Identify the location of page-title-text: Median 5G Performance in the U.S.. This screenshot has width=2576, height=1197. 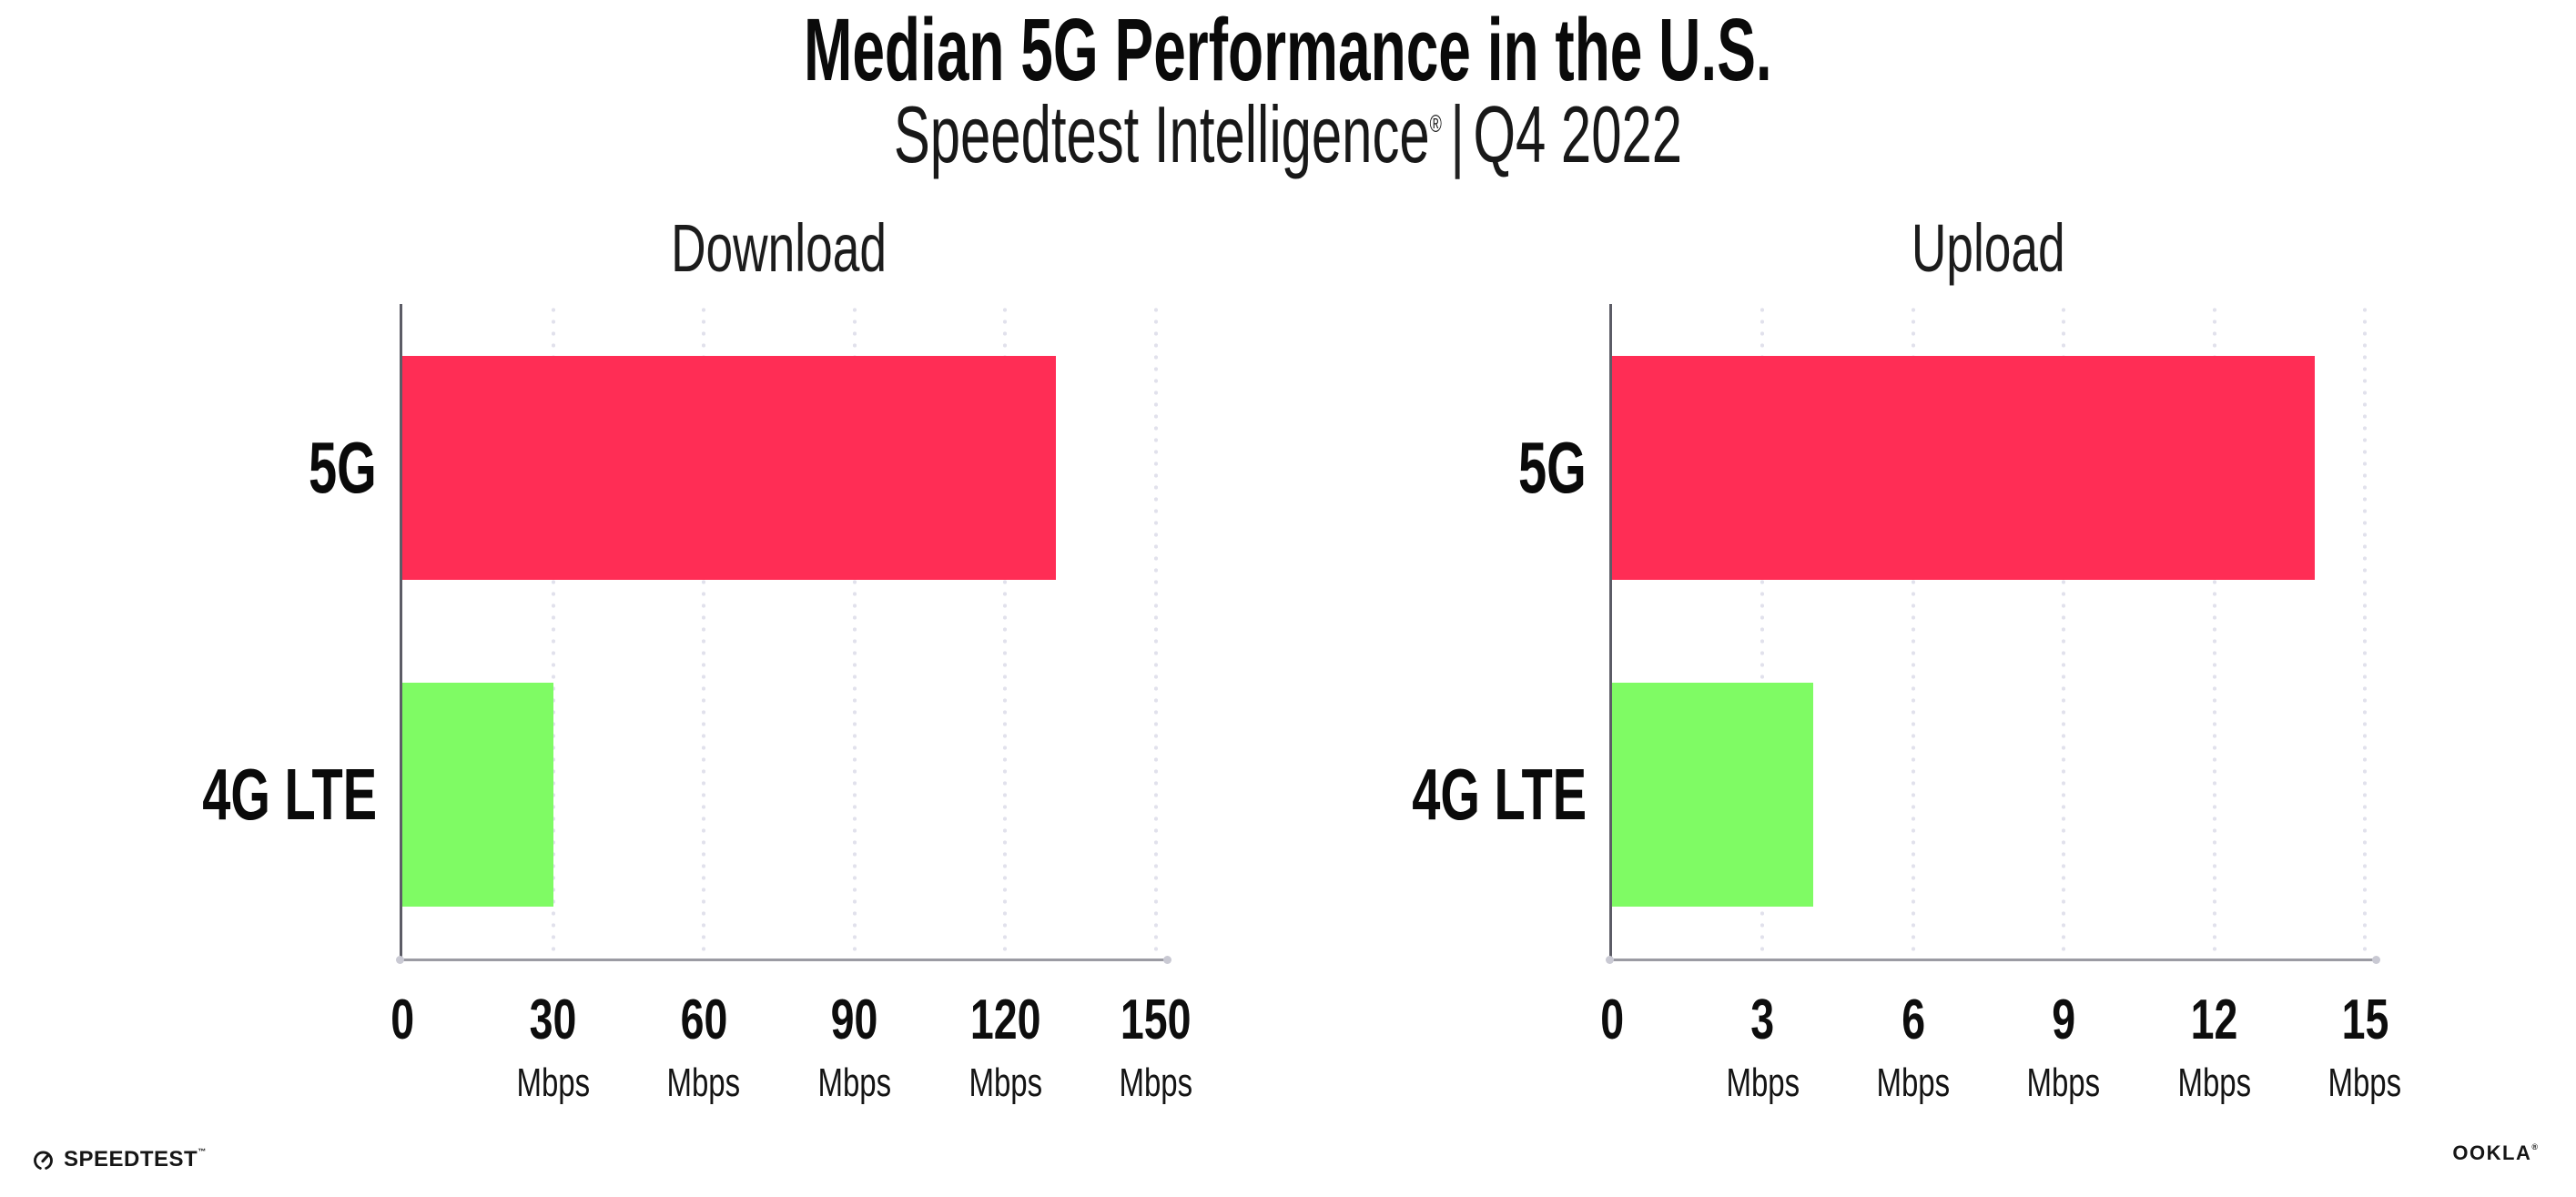
(1288, 49).